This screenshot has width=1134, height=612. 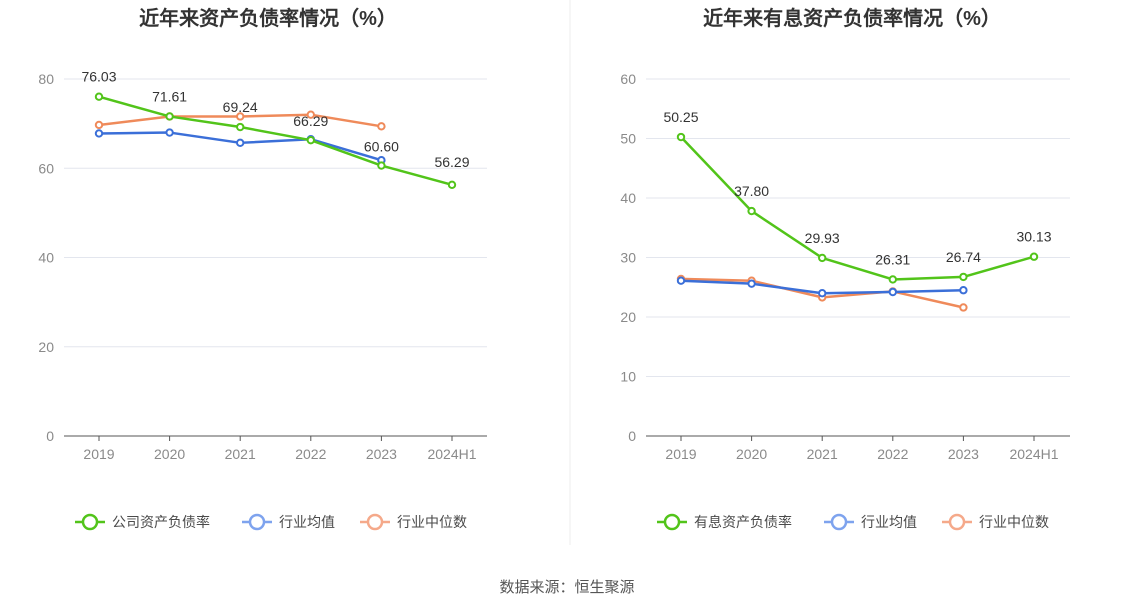 What do you see at coordinates (46, 79) in the screenshot?
I see `y-tick-label: 80` at bounding box center [46, 79].